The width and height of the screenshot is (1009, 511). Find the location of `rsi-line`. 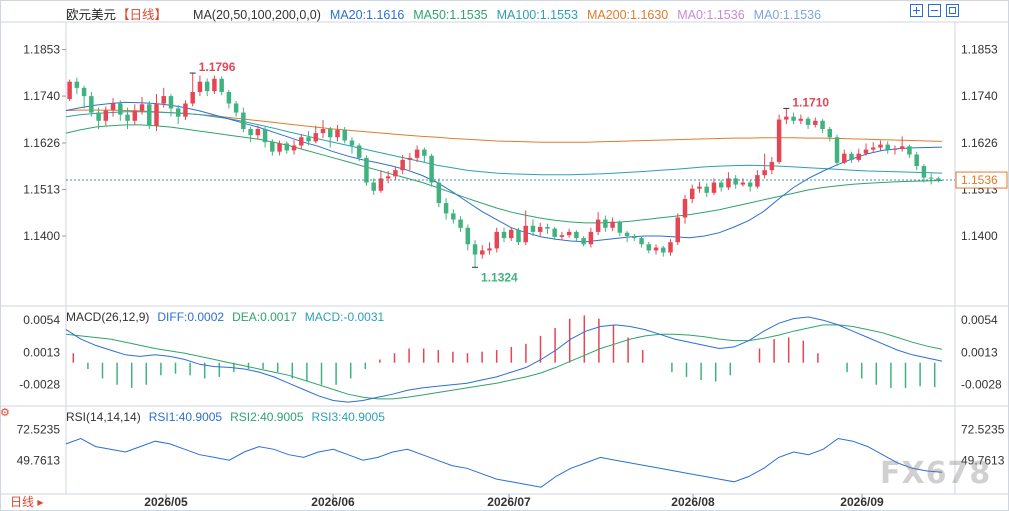

rsi-line is located at coordinates (504, 462).